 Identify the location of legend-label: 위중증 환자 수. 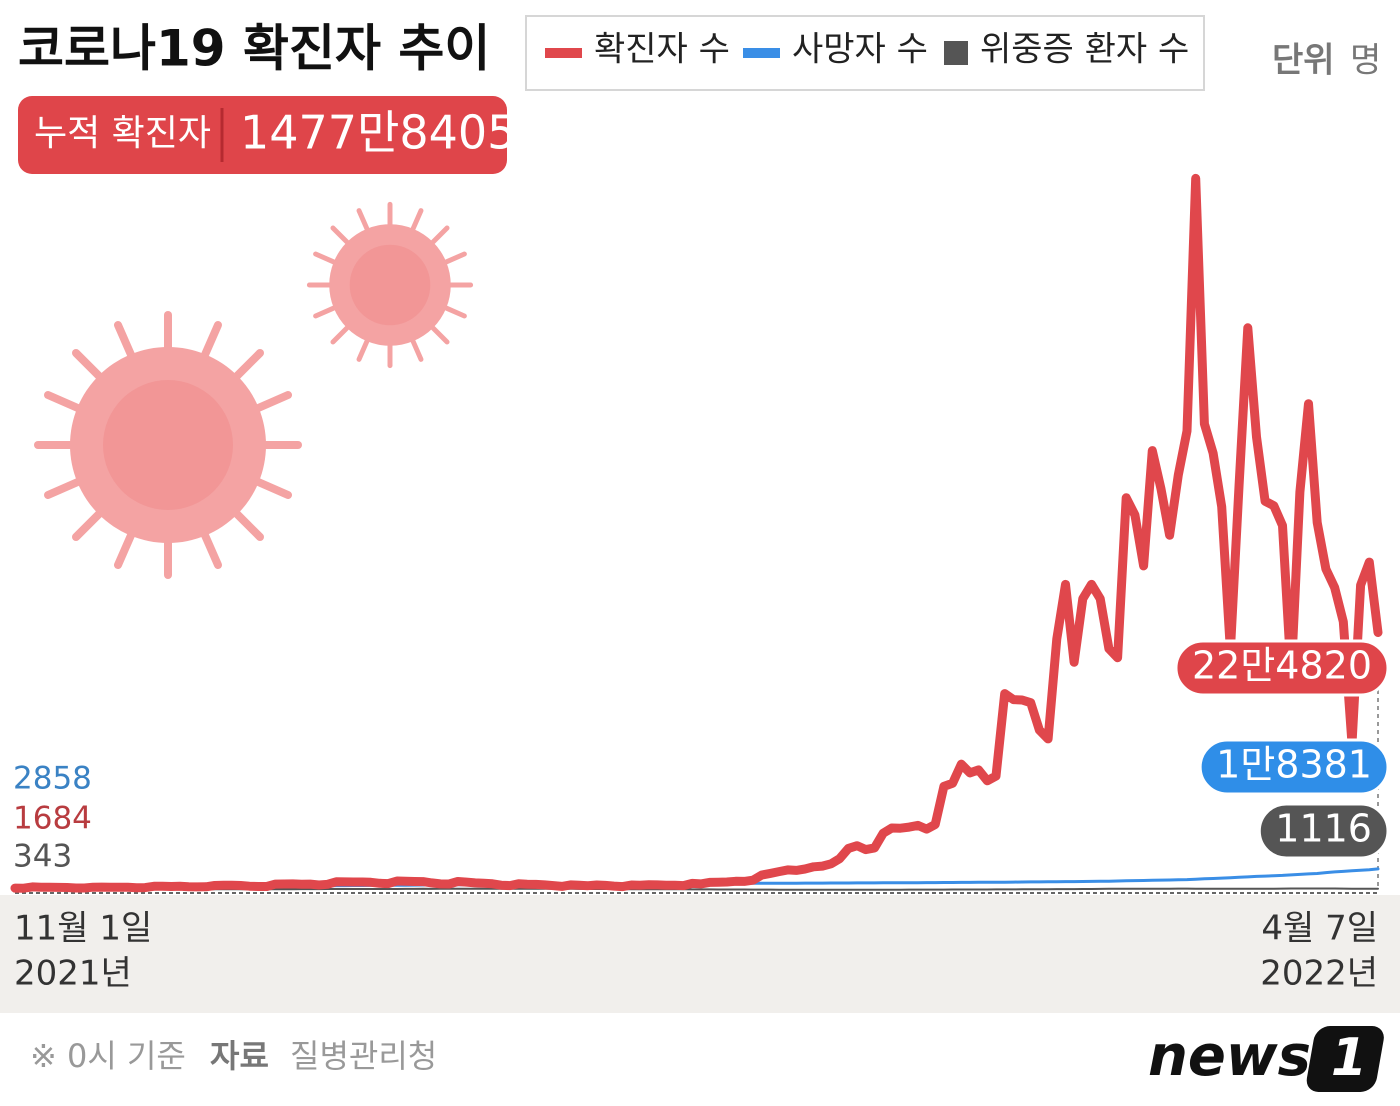
(1084, 50).